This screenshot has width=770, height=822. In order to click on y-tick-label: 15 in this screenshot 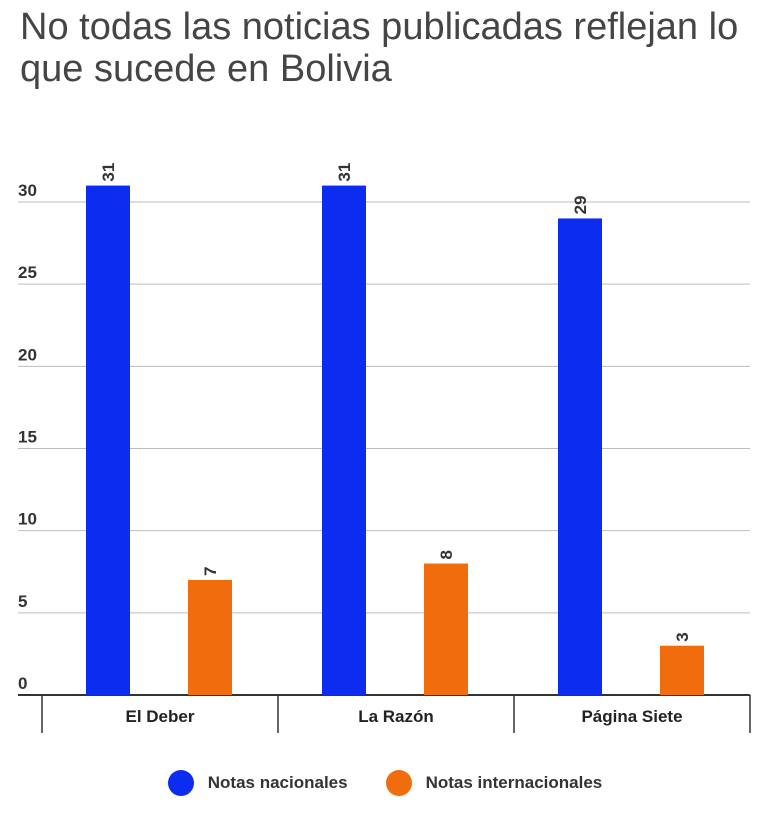, I will do `click(27, 437)`.